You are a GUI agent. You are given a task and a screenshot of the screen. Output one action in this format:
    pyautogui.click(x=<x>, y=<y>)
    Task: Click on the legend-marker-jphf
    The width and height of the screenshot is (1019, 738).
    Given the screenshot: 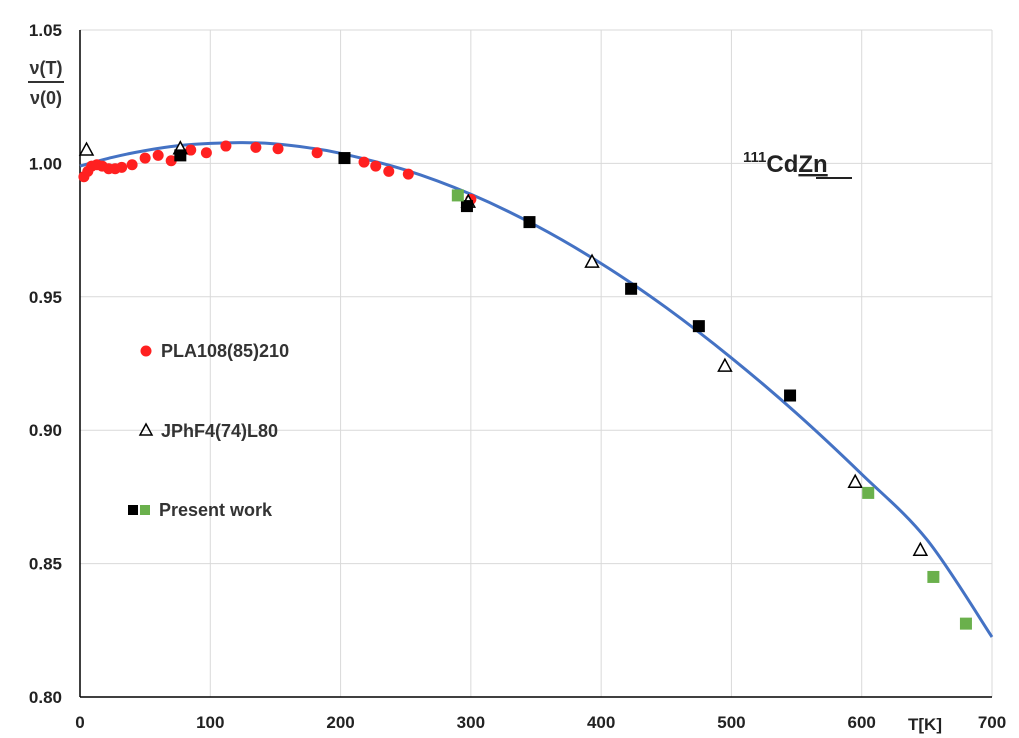 What is the action you would take?
    pyautogui.click(x=146, y=429)
    